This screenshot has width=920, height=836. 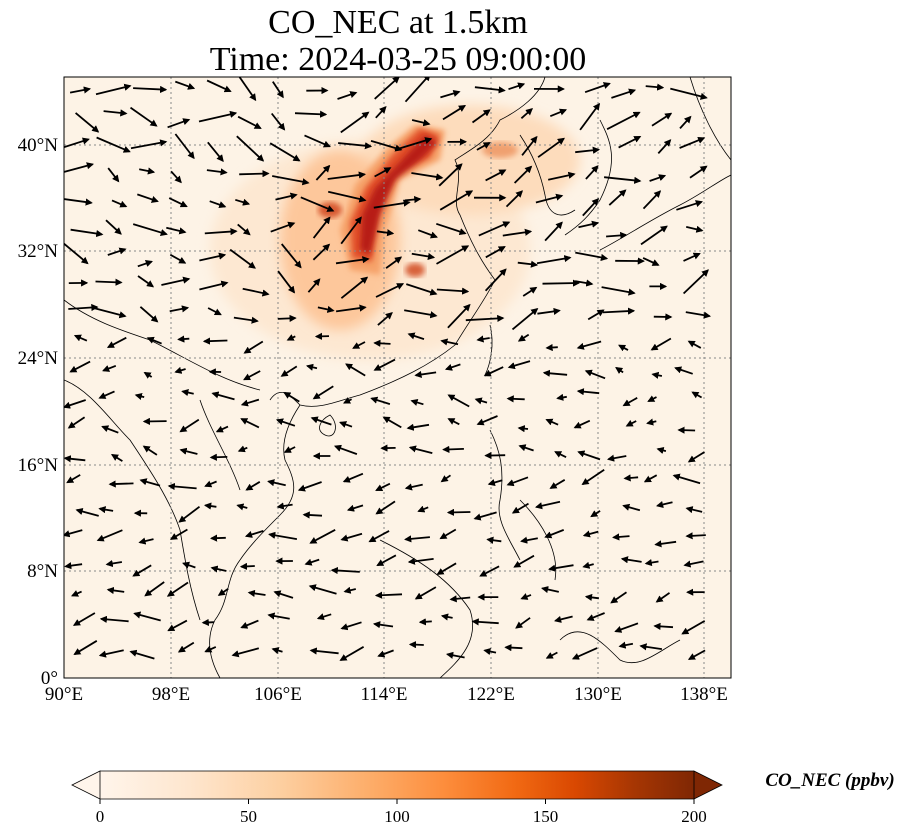 What do you see at coordinates (278, 694) in the screenshot?
I see `lon-tick-label: 106°E` at bounding box center [278, 694].